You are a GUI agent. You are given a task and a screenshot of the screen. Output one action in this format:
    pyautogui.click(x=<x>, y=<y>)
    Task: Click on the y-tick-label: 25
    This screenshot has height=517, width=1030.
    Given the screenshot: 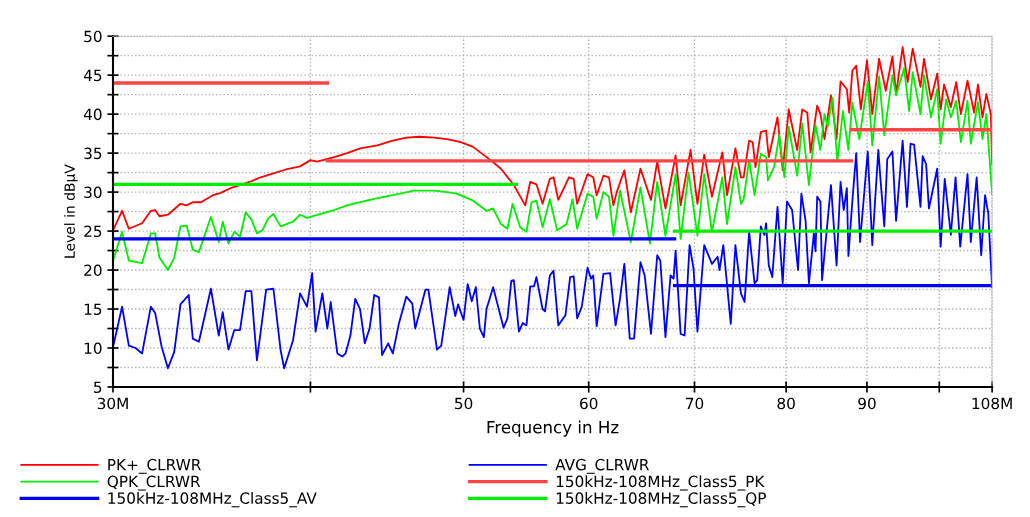 What is the action you would take?
    pyautogui.click(x=93, y=231)
    